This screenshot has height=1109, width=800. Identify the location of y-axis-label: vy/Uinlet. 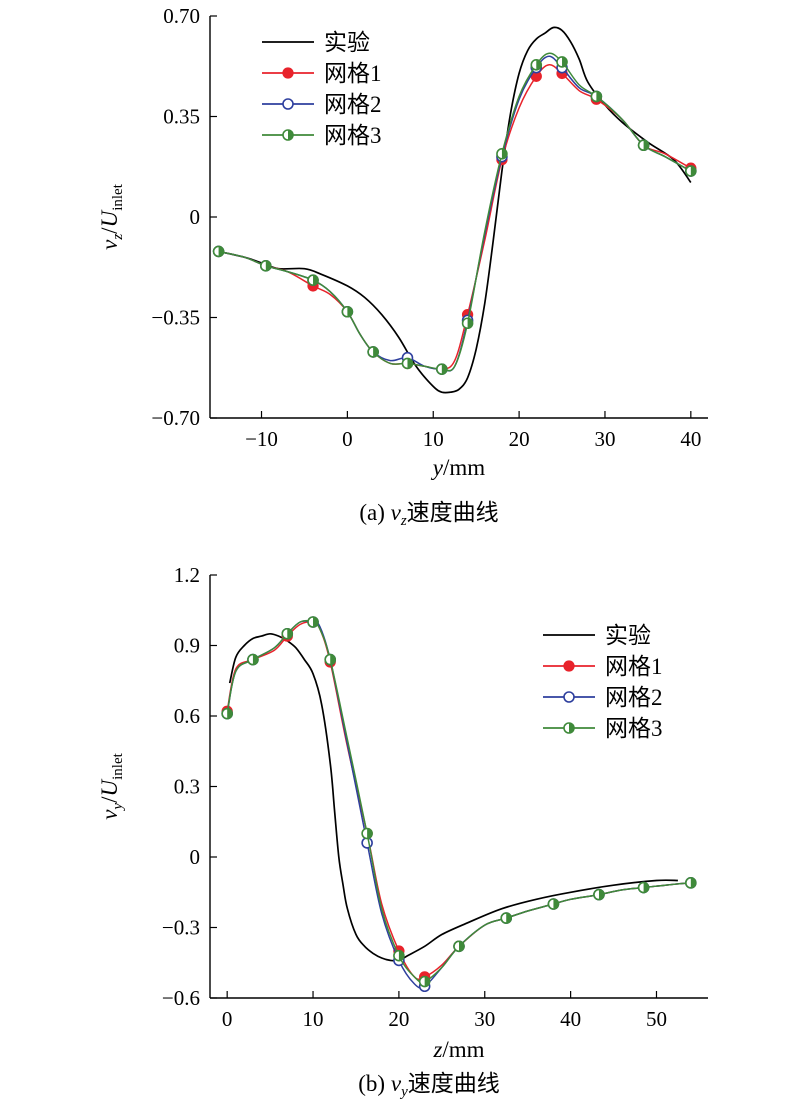
(111, 785).